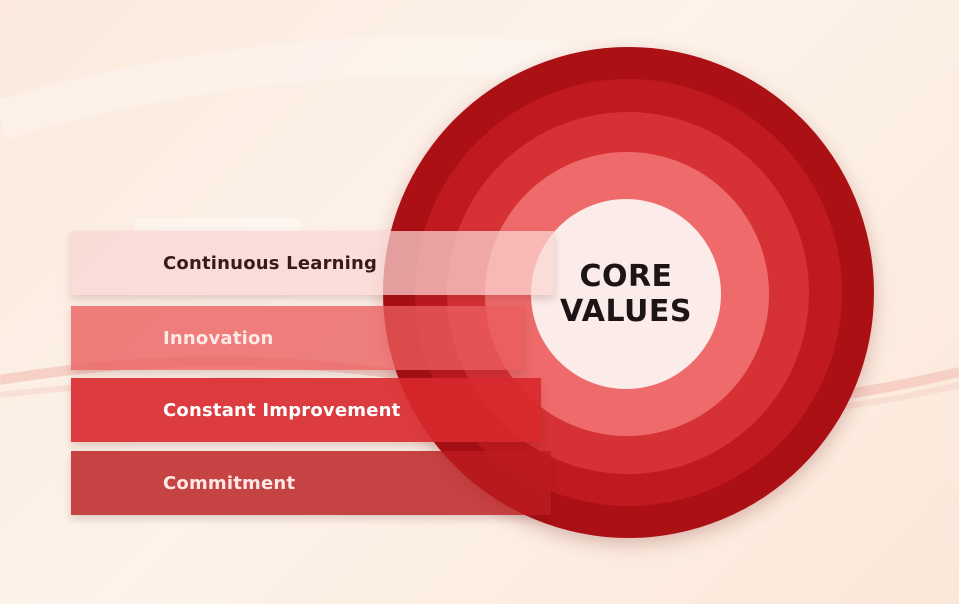 The height and width of the screenshot is (604, 959). What do you see at coordinates (229, 483) in the screenshot?
I see `value-label: Commitment` at bounding box center [229, 483].